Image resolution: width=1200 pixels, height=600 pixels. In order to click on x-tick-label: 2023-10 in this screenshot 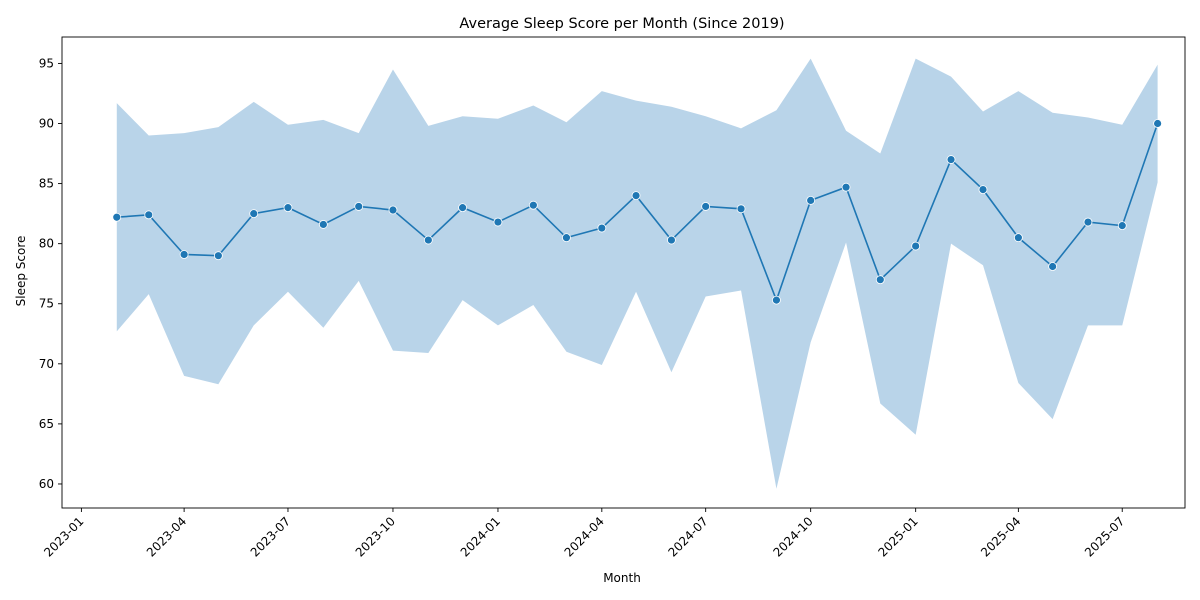, I will do `click(375, 536)`.